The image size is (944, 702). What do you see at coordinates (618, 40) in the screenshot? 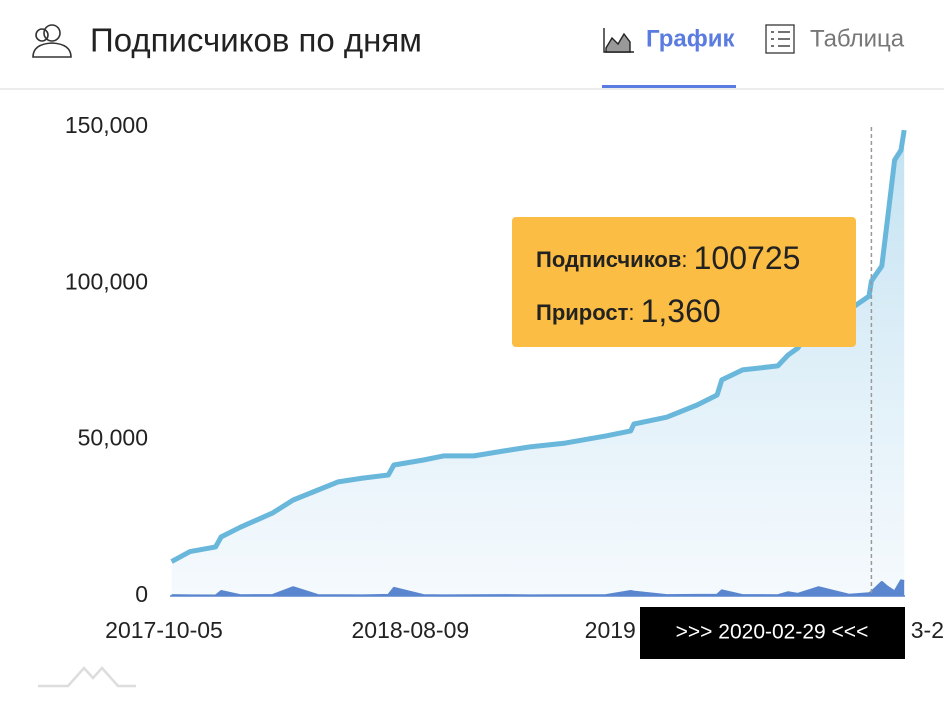
I see `chart-tab-icon` at bounding box center [618, 40].